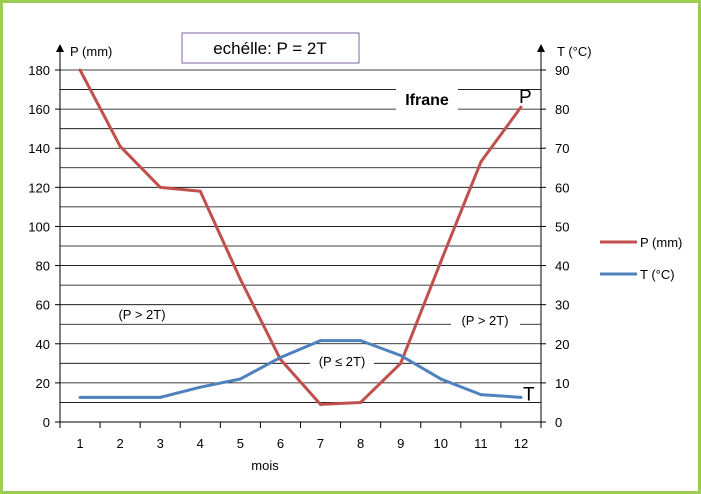 The image size is (701, 494). What do you see at coordinates (39, 70) in the screenshot?
I see `y-left-tick-label: 180` at bounding box center [39, 70].